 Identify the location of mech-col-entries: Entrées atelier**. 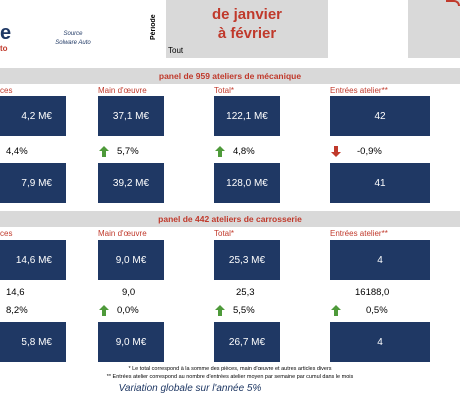
(359, 90).